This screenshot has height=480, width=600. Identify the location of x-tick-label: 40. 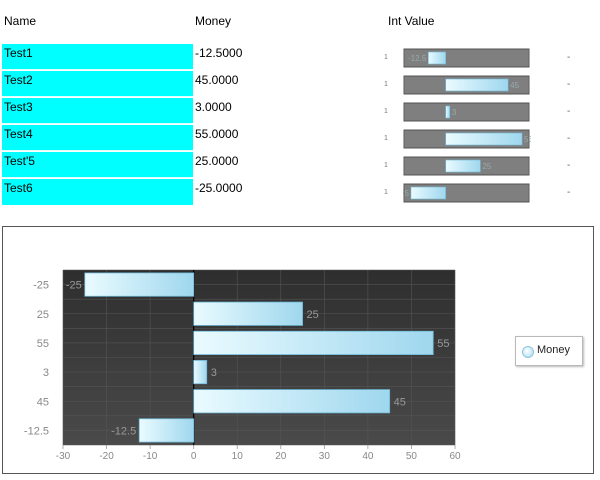
(368, 456).